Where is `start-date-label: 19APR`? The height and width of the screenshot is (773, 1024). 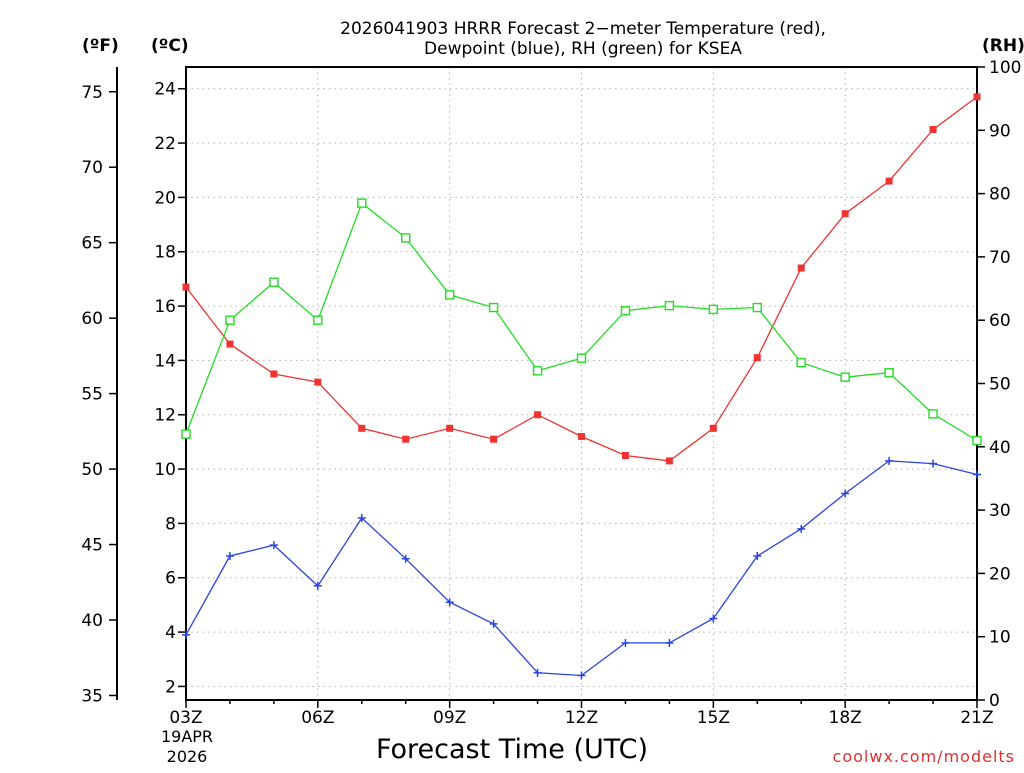 start-date-label: 19APR is located at coordinates (187, 736).